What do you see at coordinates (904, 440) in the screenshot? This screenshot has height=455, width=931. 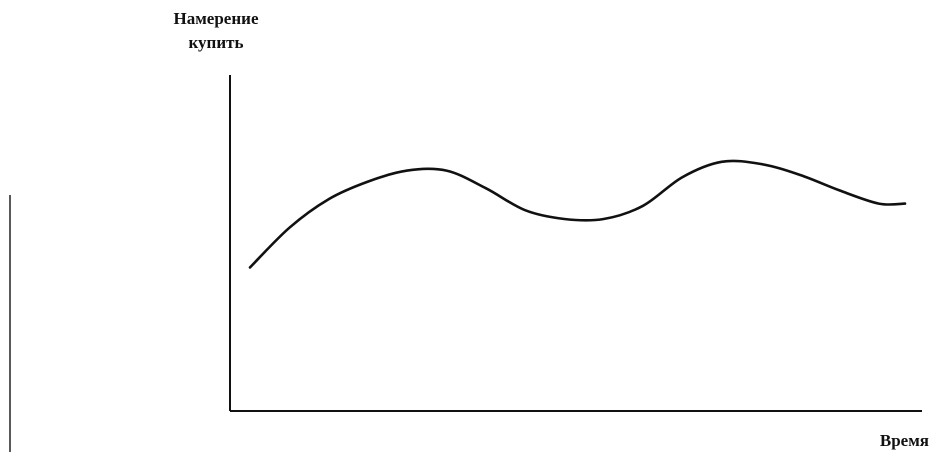 I see `x-axis-title: Время` at bounding box center [904, 440].